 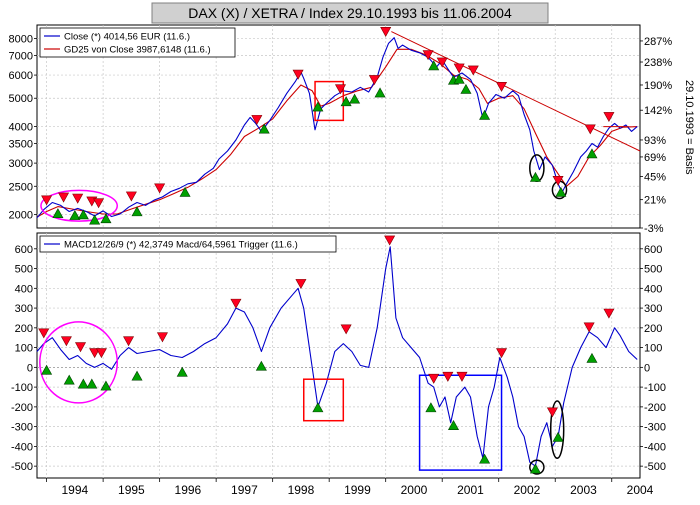 I want to click on x-tick-label: 1997, so click(x=244, y=490).